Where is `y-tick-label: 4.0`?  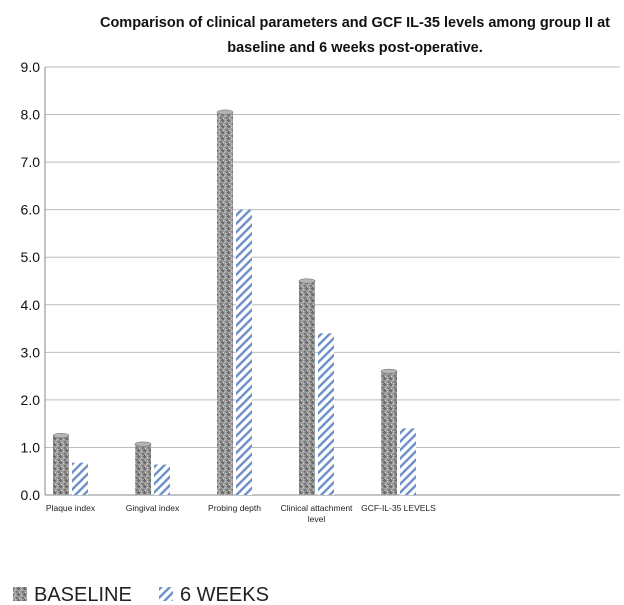 y-tick-label: 4.0 is located at coordinates (31, 305).